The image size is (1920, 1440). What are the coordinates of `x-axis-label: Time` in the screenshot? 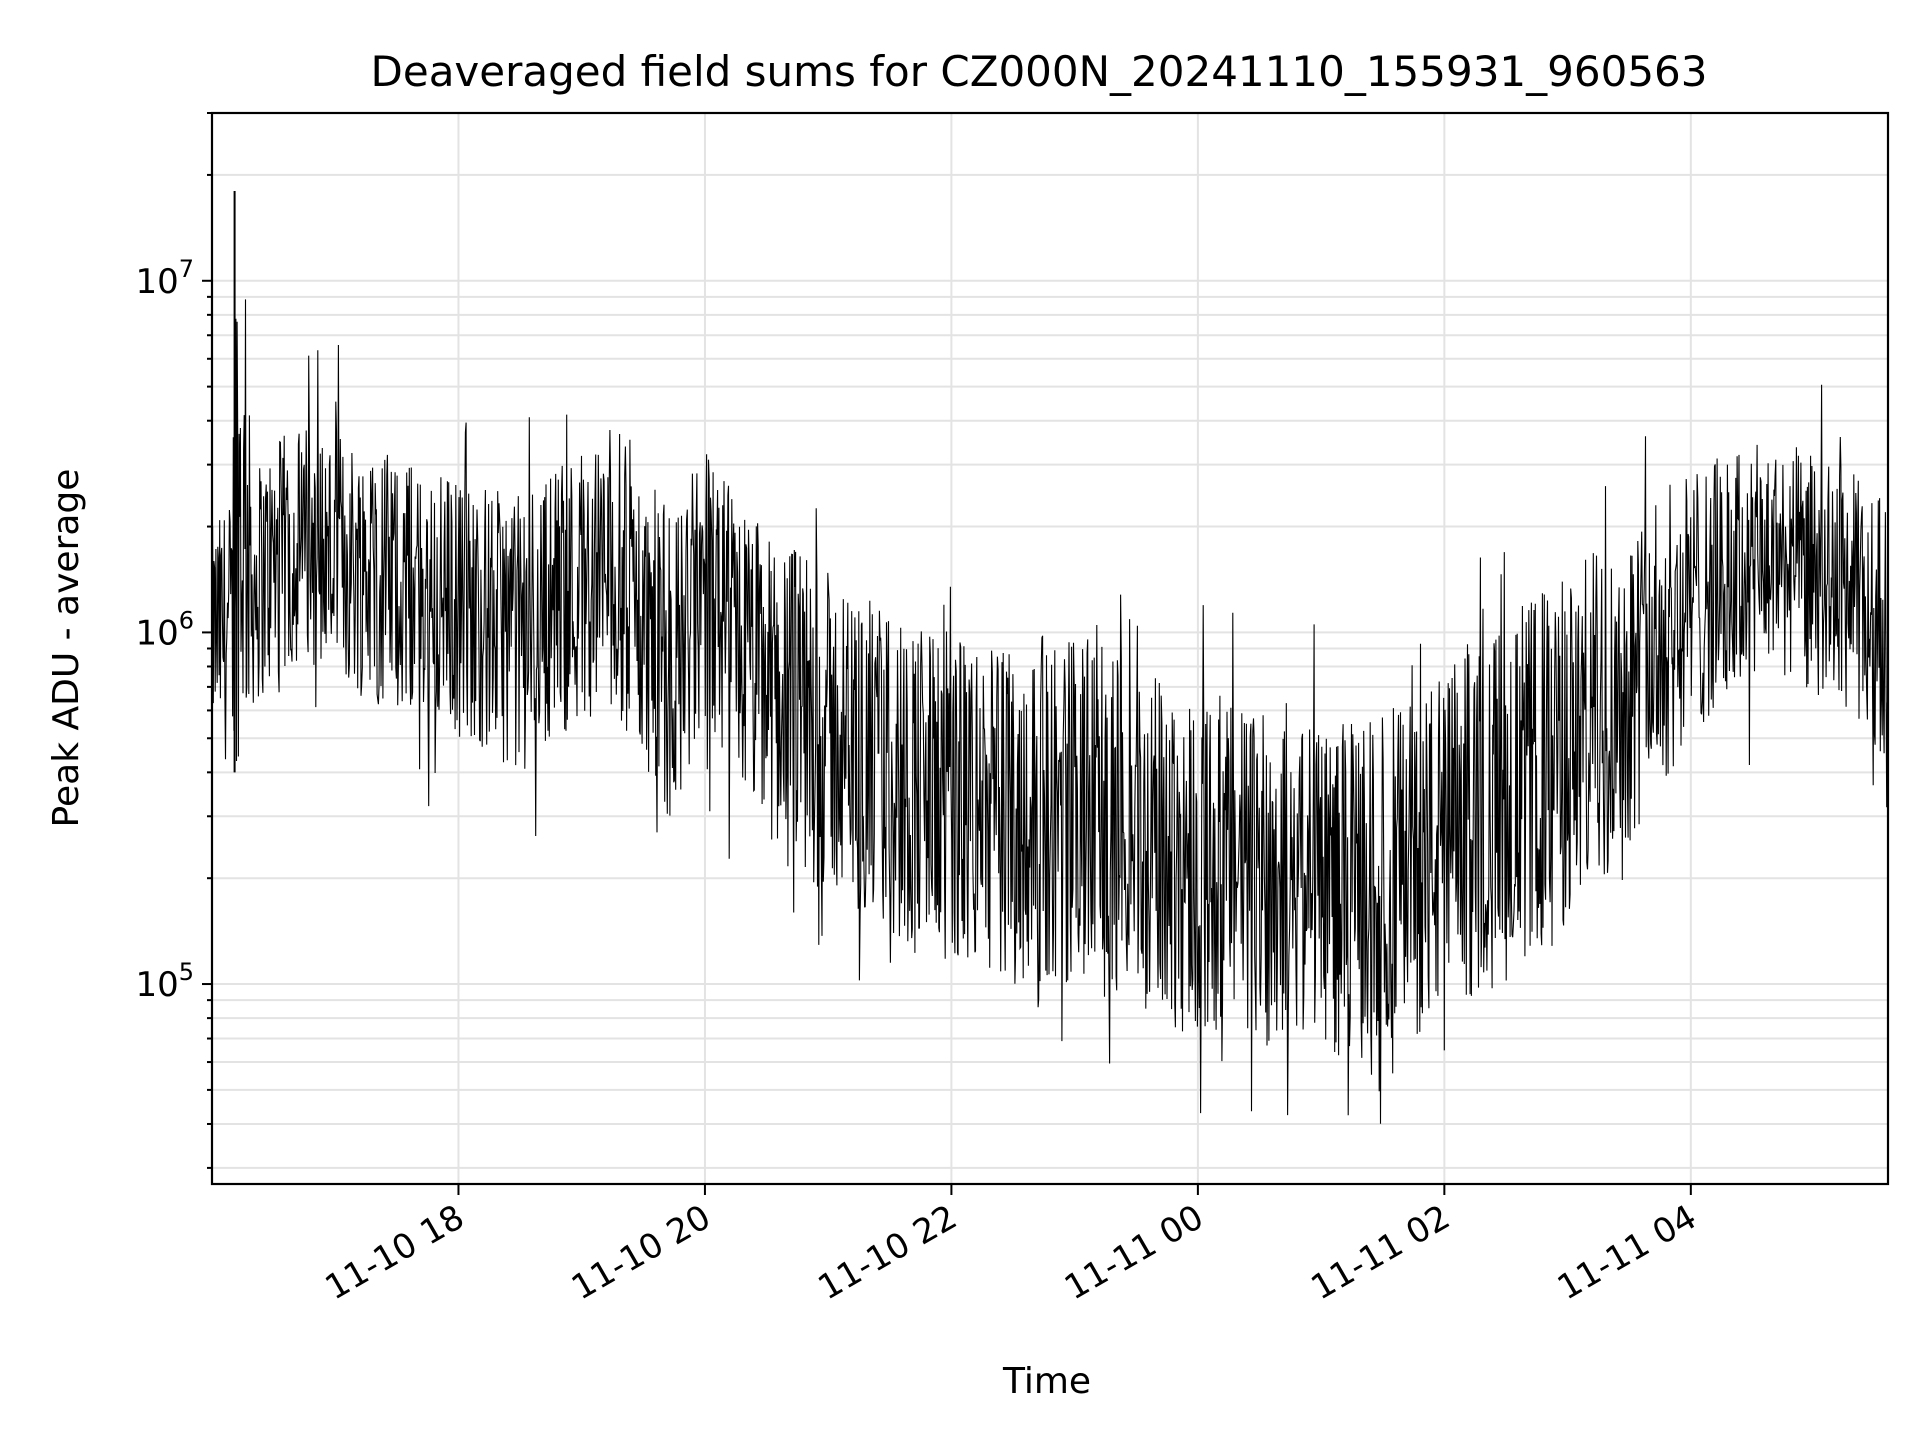 It's located at (1046, 1381).